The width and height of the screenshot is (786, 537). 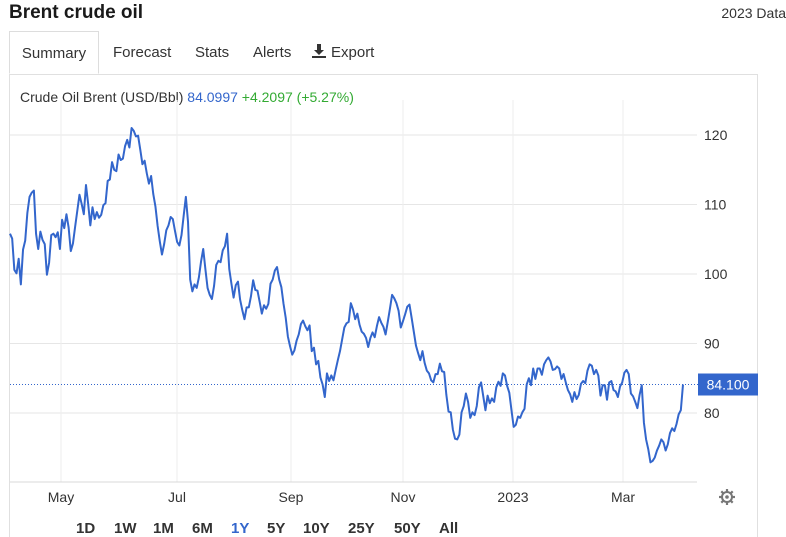 I want to click on download-icon, so click(x=319, y=51).